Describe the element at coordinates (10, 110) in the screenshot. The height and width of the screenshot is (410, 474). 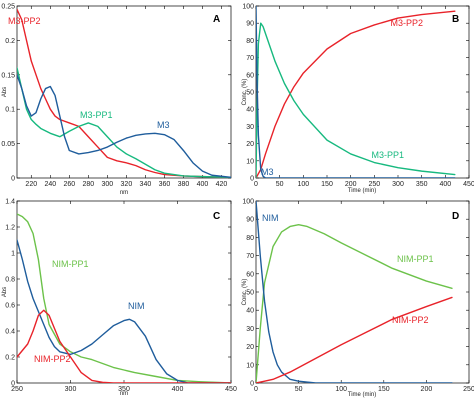
I see `y-tick-label: 0.1` at that location.